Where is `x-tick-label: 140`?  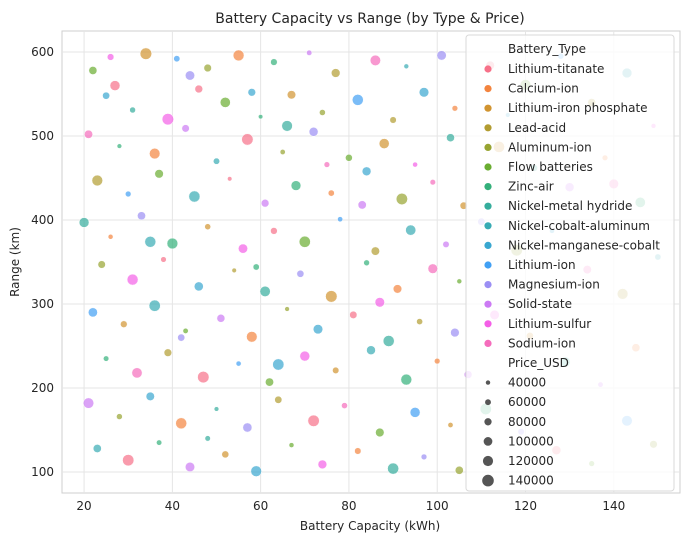
x-tick-label: 140 is located at coordinates (613, 506).